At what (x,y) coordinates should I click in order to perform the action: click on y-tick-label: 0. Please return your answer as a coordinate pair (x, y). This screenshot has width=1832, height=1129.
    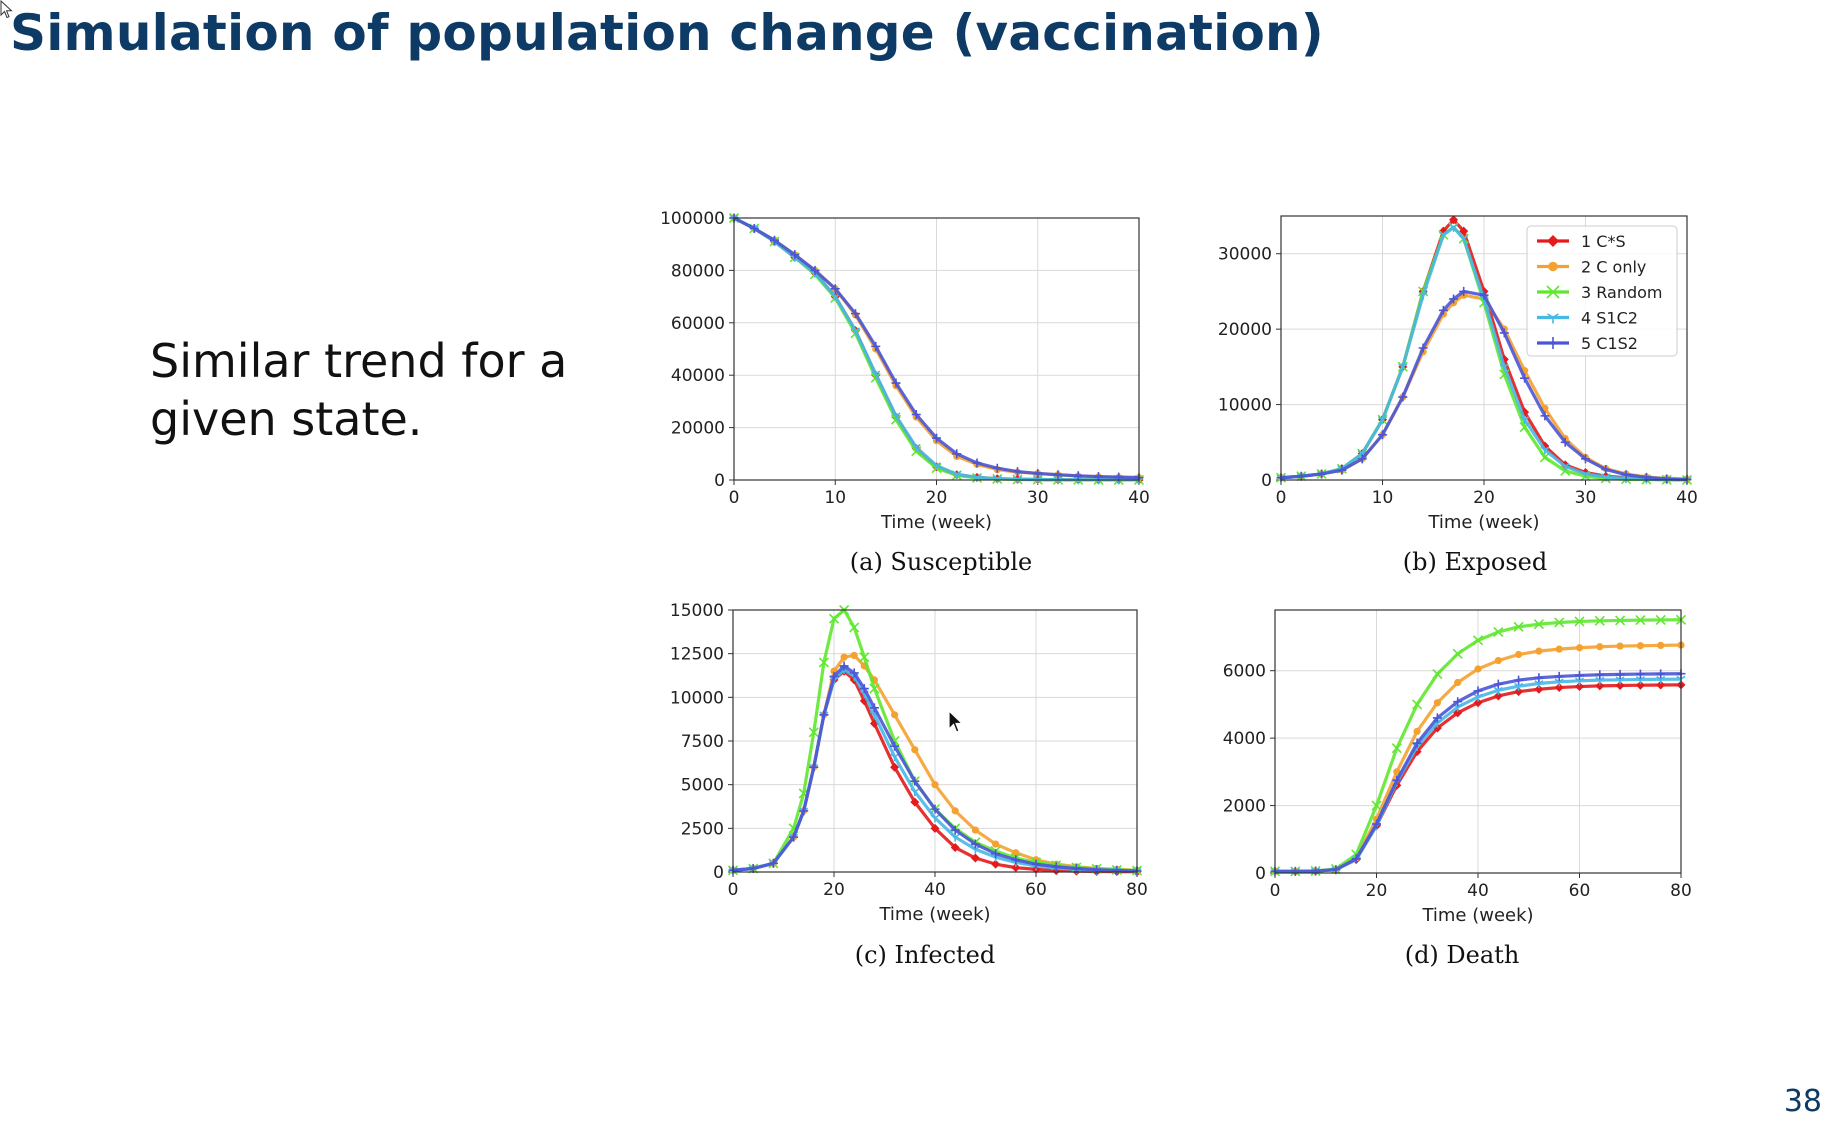
    Looking at the image, I should click on (1260, 874).